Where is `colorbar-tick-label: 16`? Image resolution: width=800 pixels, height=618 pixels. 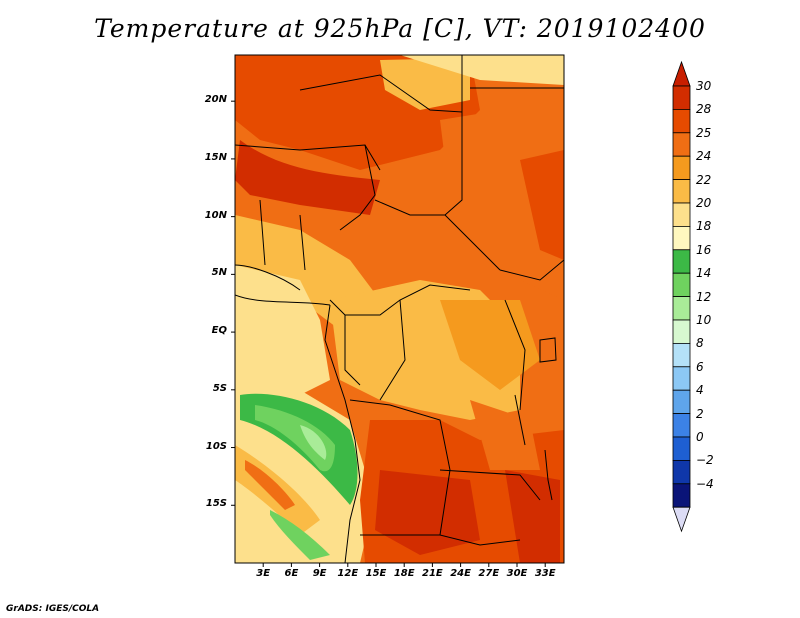 colorbar-tick-label: 16 is located at coordinates (704, 249).